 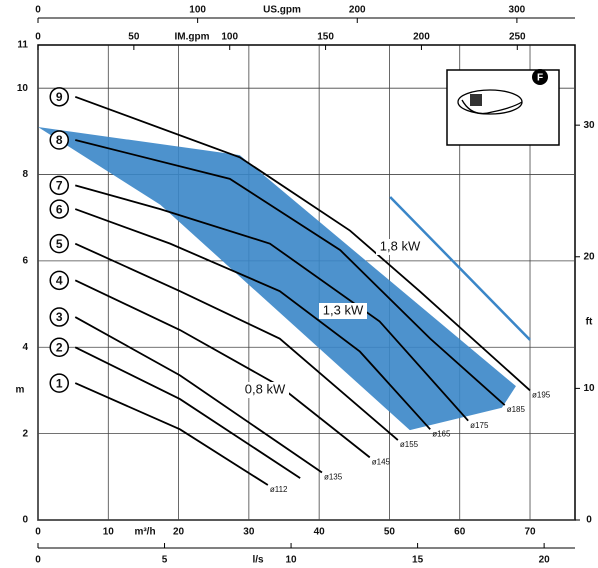 I want to click on tick-label: 150, so click(x=325, y=37).